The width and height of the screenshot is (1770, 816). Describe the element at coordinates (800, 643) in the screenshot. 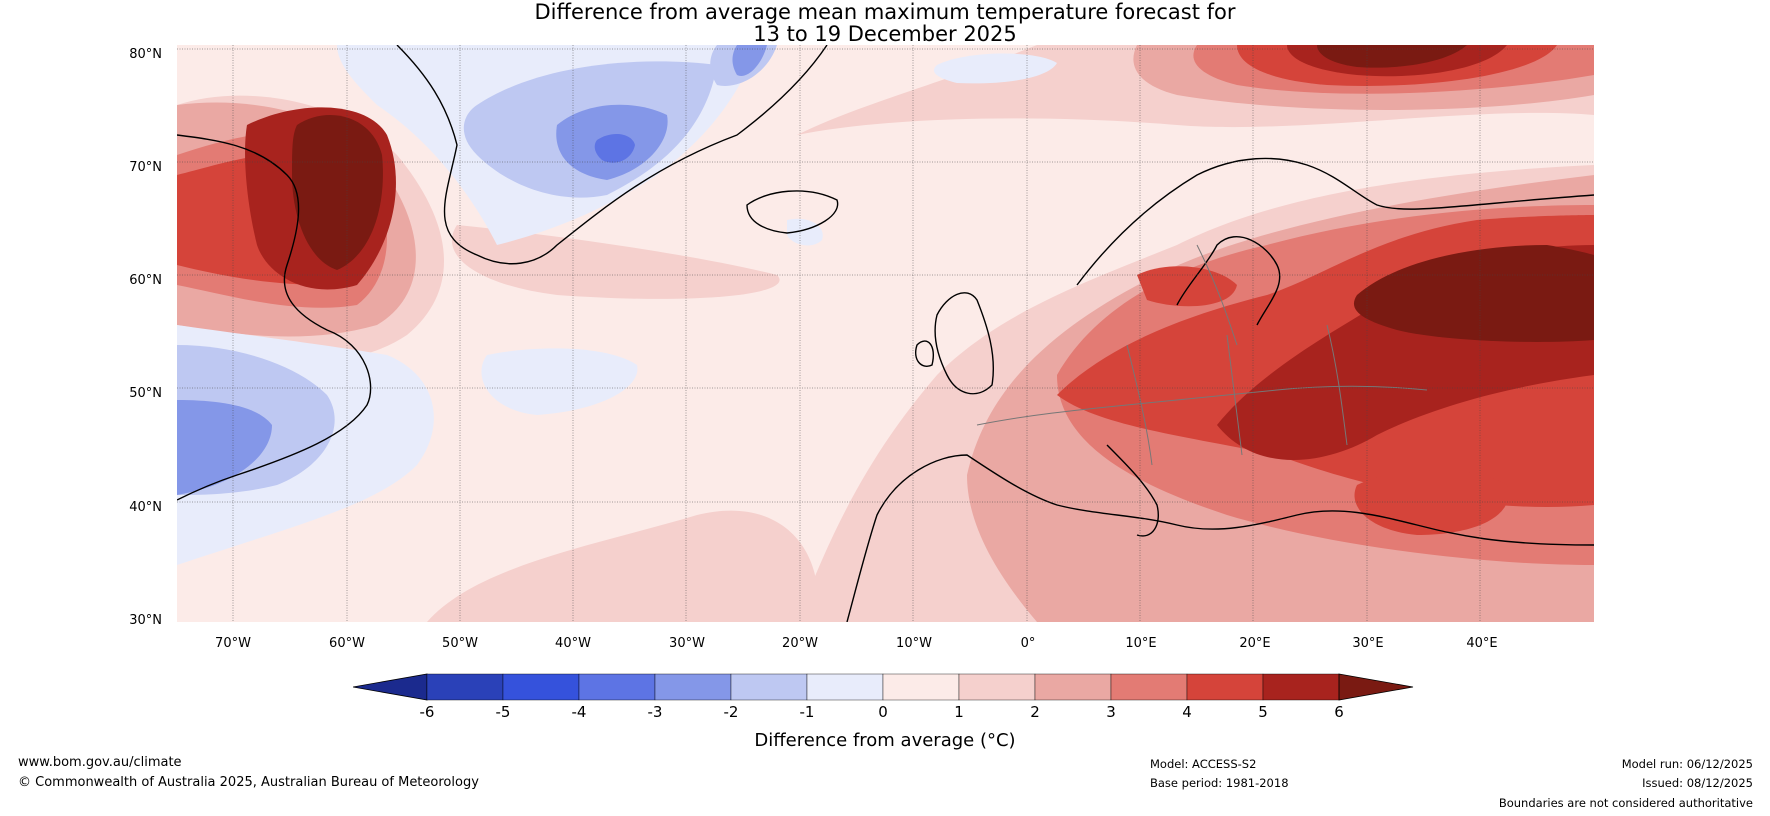

I see `lon-label-20w: 20°W` at that location.